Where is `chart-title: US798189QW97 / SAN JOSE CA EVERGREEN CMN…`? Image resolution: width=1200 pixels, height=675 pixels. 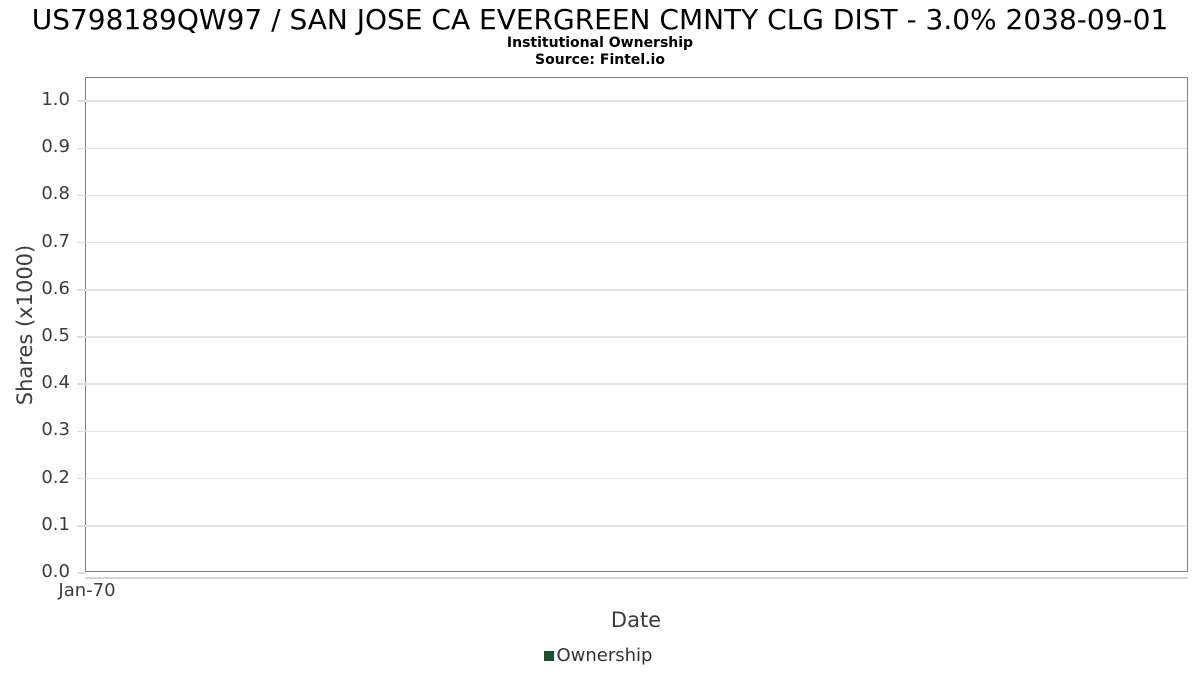 chart-title: US798189QW97 / SAN JOSE CA EVERGREEN CMN… is located at coordinates (600, 19).